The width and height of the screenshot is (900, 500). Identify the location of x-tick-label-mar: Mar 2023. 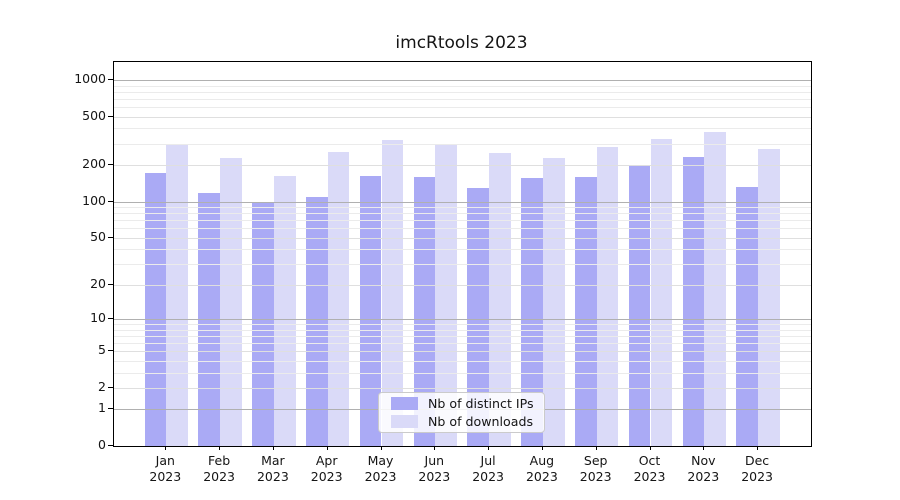
(272, 468).